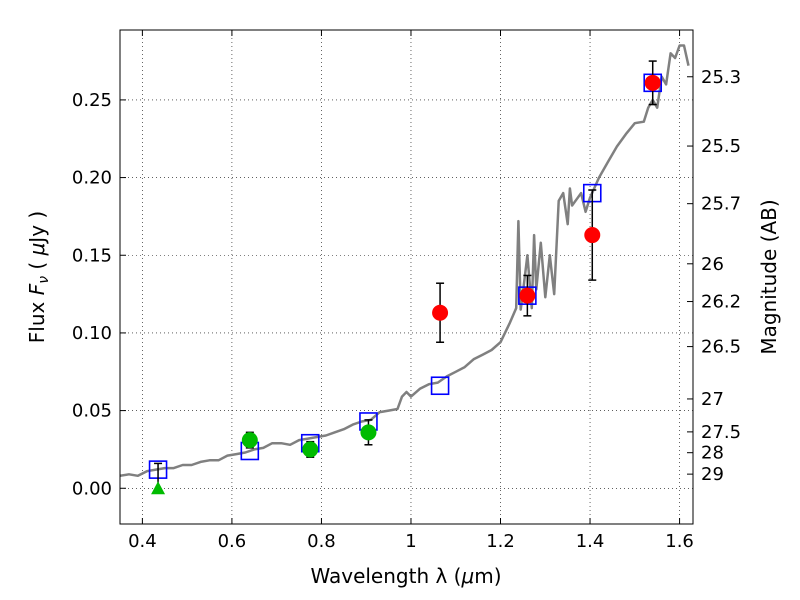  I want to click on y2-axis-label: Magnitude (AB), so click(769, 276).